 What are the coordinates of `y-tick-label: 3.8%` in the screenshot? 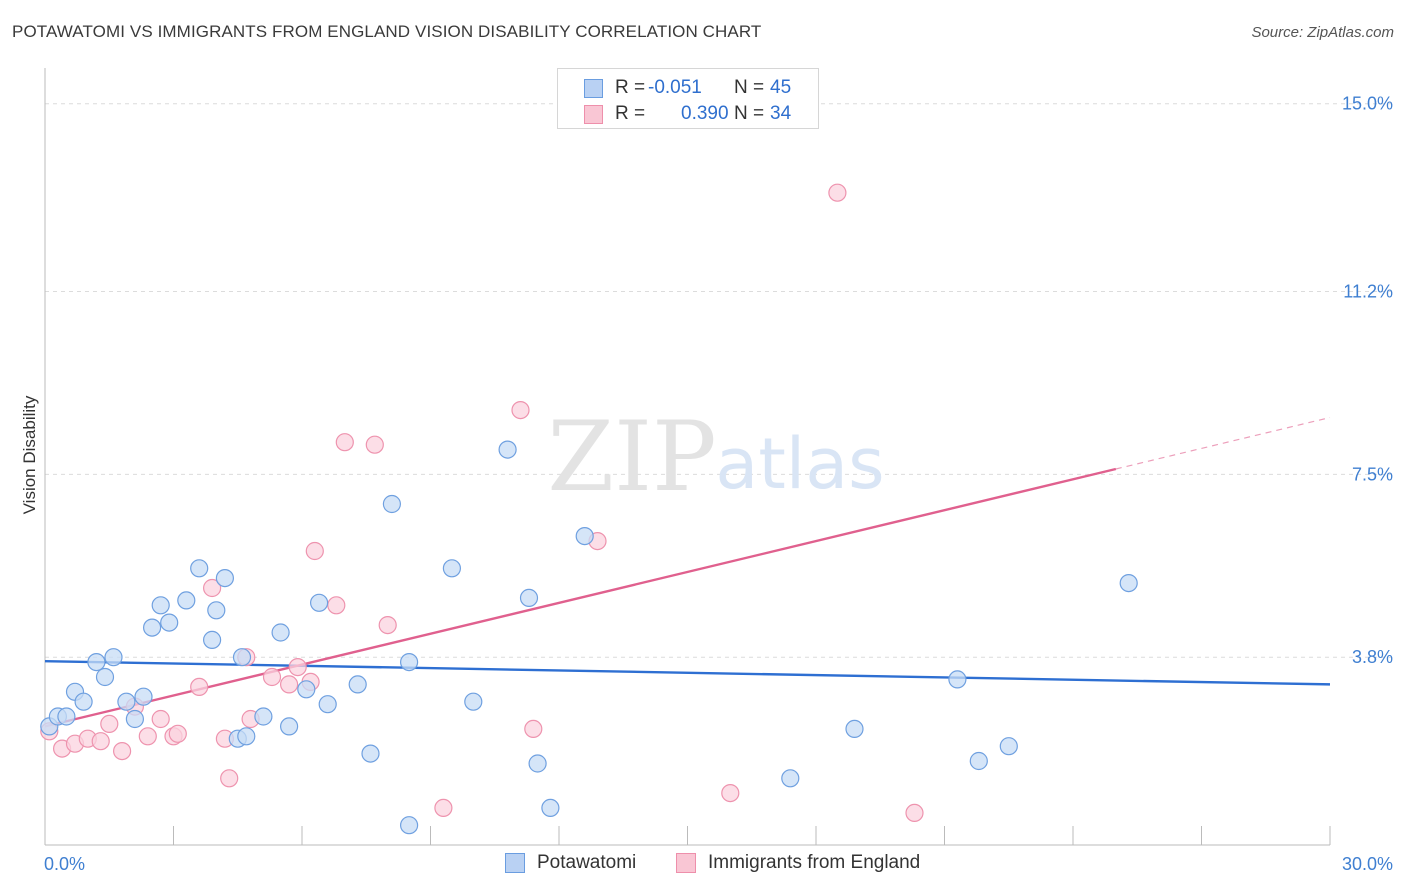 It's located at (1372, 657).